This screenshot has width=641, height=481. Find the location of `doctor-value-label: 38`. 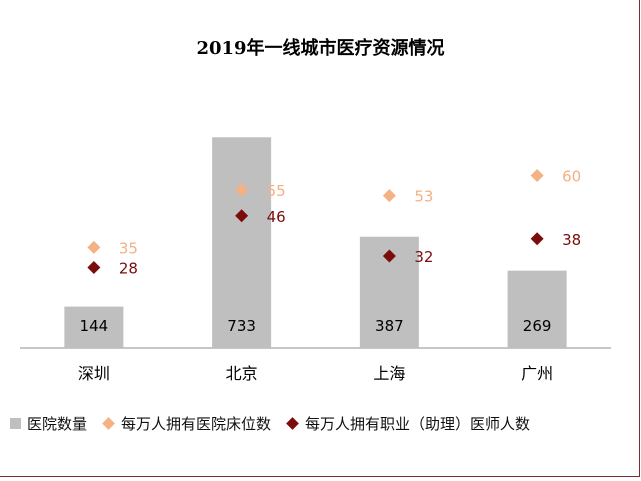

doctor-value-label: 38 is located at coordinates (571, 240).